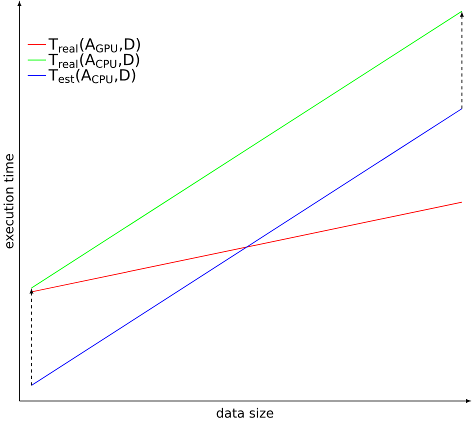 The height and width of the screenshot is (421, 472). I want to click on y-axis-title: execution time, so click(9, 201).